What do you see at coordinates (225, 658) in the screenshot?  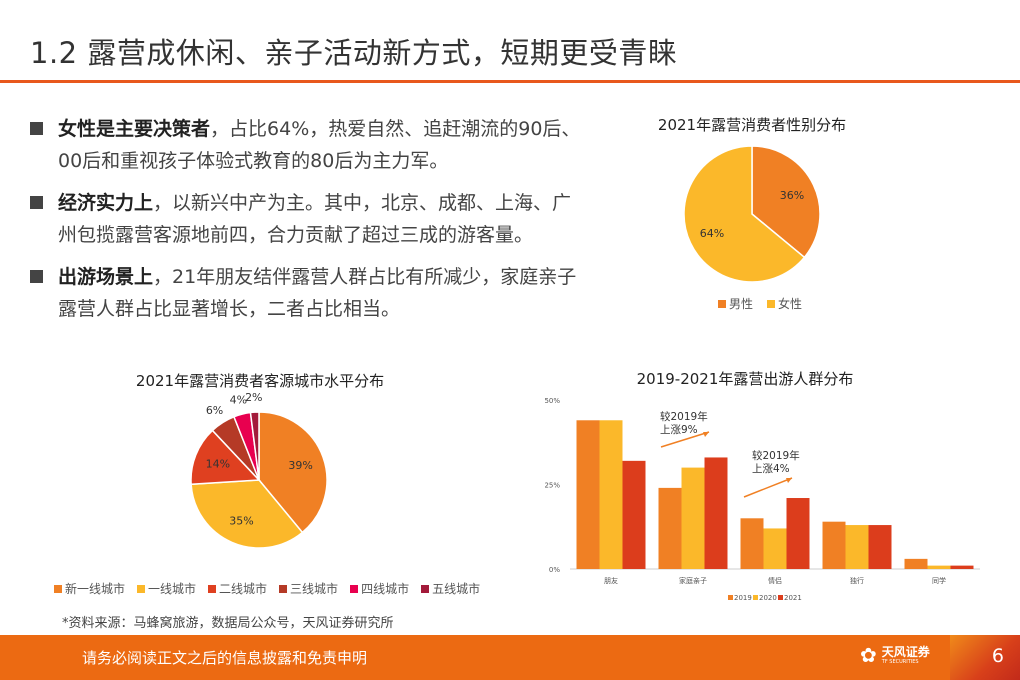 I see `disclaimer-text: 请务必阅读正文之后的信息披露和免责申明` at bounding box center [225, 658].